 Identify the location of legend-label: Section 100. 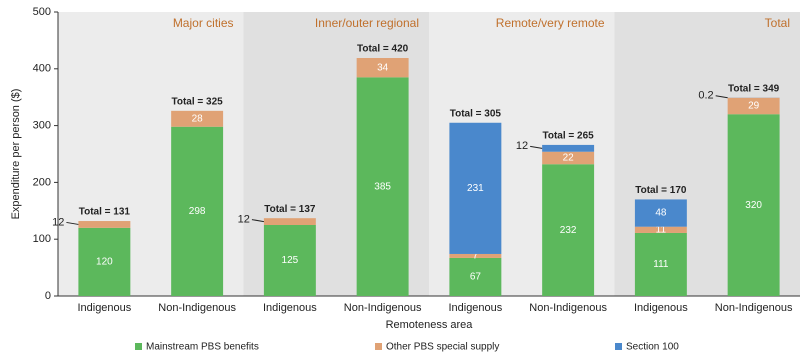
(652, 347).